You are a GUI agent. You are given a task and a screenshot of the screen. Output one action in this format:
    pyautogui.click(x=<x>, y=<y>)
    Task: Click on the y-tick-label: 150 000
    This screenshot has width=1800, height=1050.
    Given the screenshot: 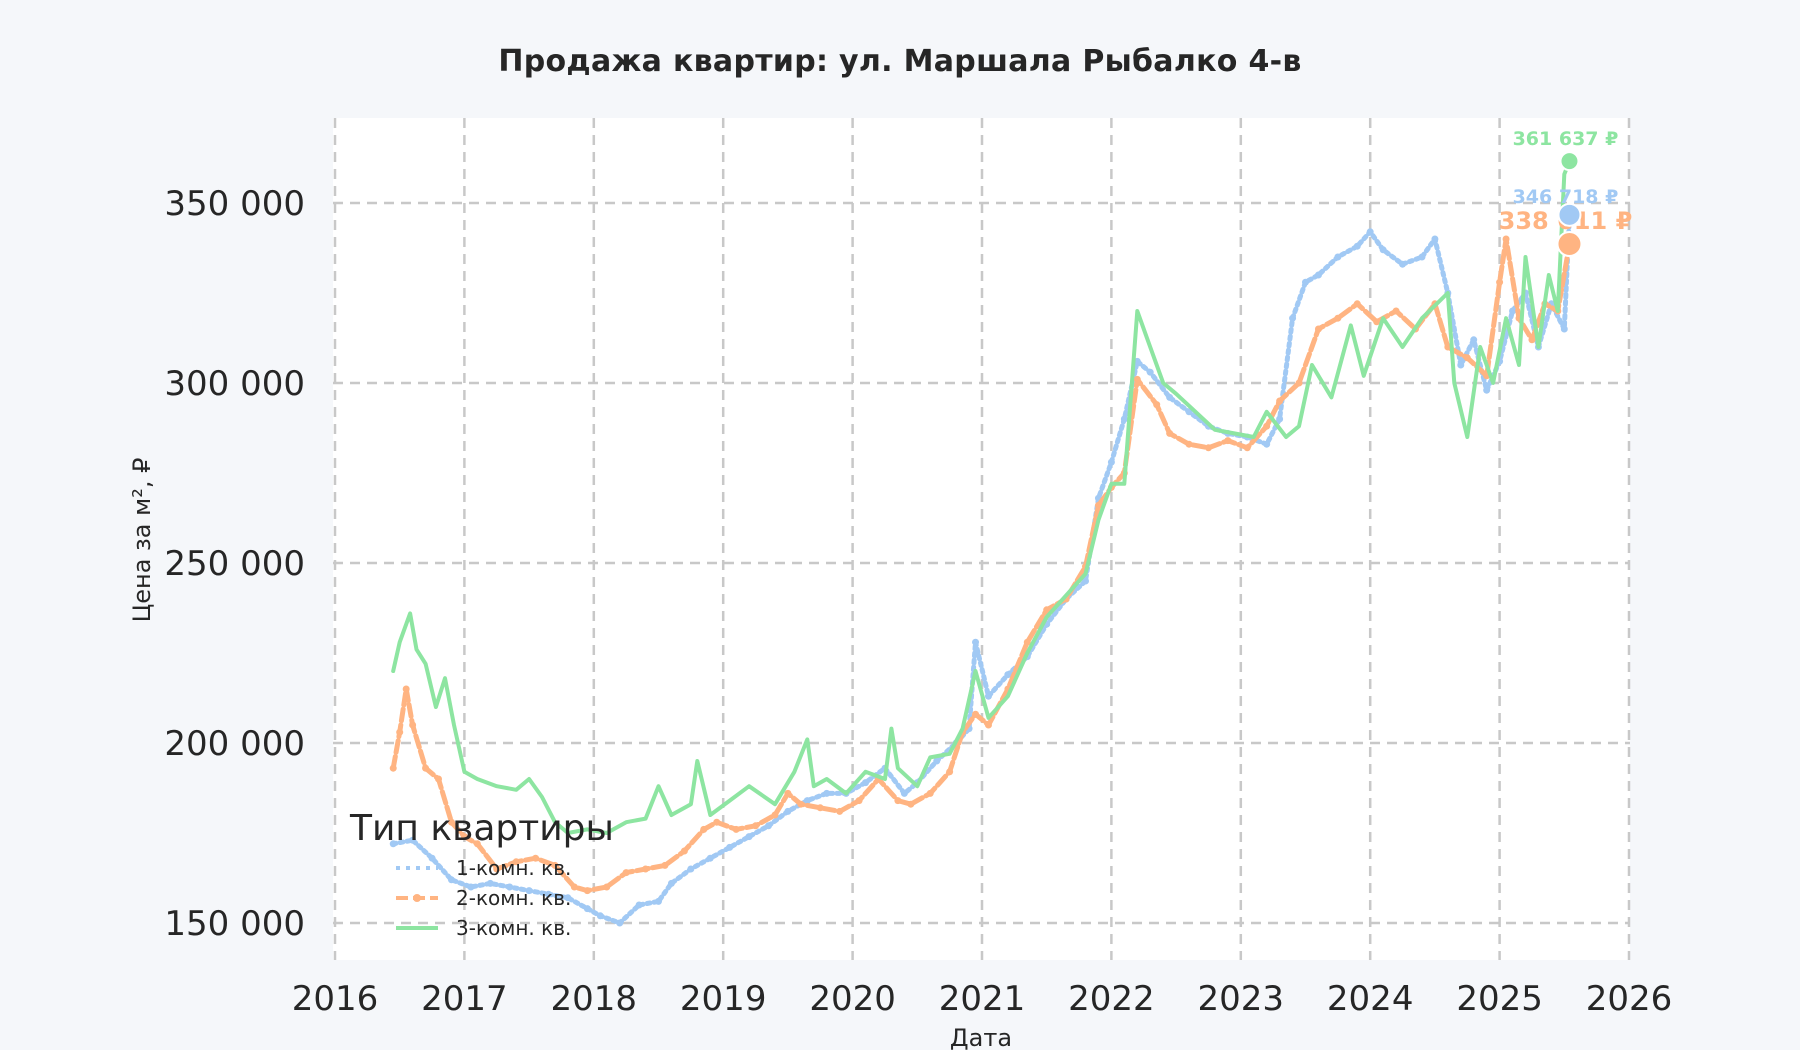 What is the action you would take?
    pyautogui.click(x=234, y=924)
    